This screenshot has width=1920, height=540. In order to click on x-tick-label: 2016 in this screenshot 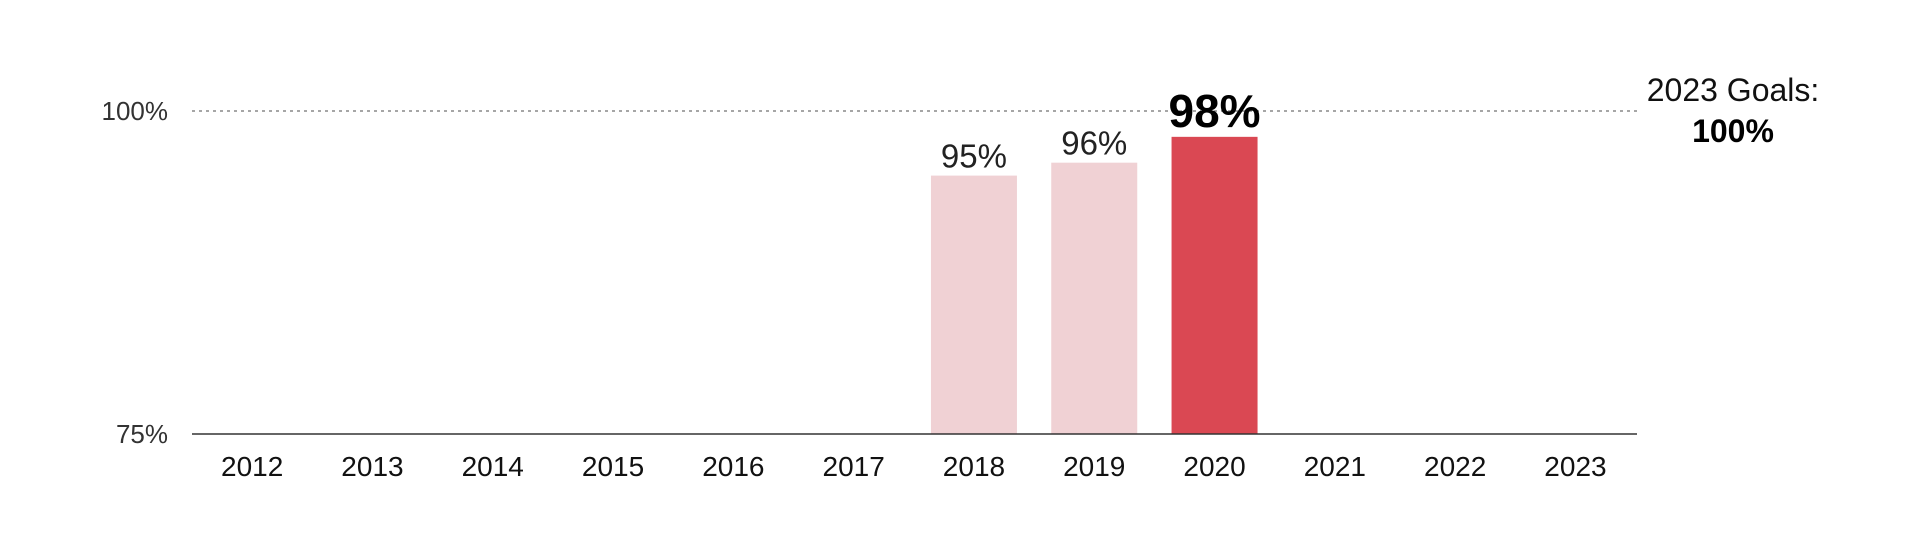, I will do `click(733, 466)`.